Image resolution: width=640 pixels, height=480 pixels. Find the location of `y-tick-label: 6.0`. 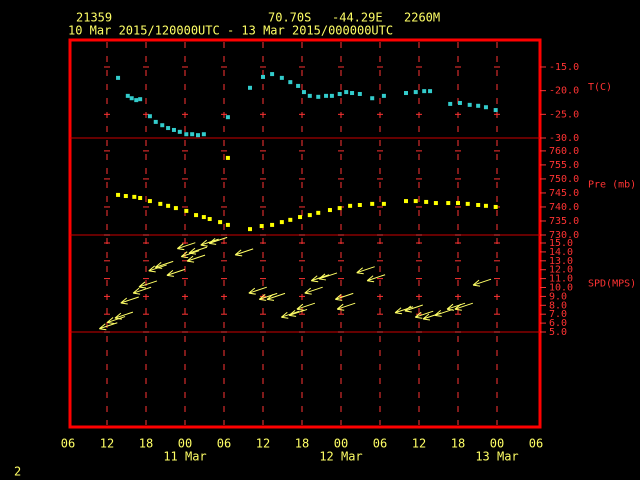

y-tick-label: 6.0 is located at coordinates (558, 323).